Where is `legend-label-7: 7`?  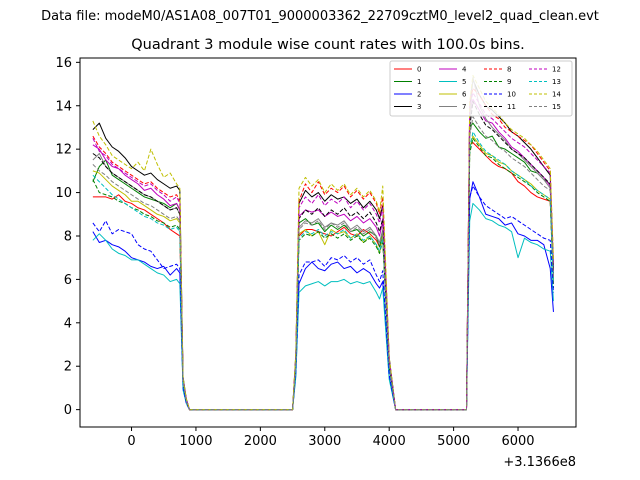 legend-label-7: 7 is located at coordinates (464, 107).